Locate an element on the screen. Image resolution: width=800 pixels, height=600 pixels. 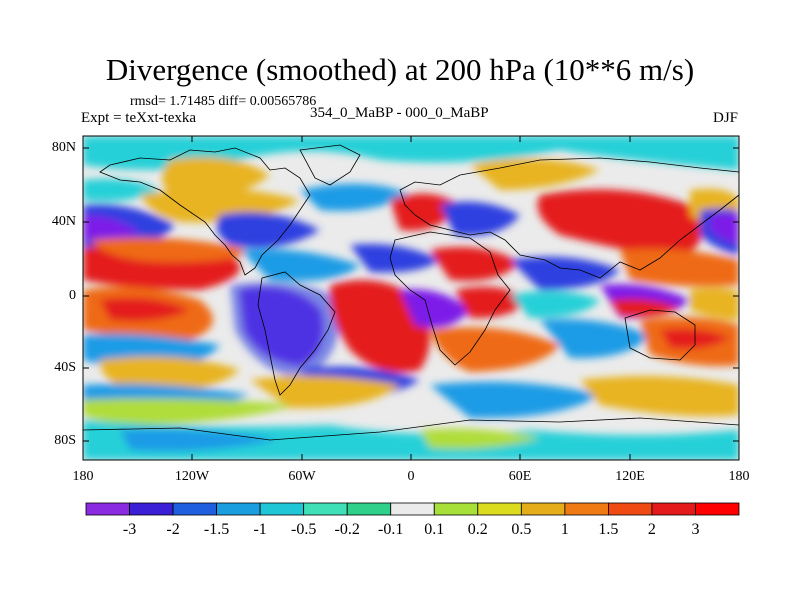
colorbar-label: 1 is located at coordinates (564, 529).